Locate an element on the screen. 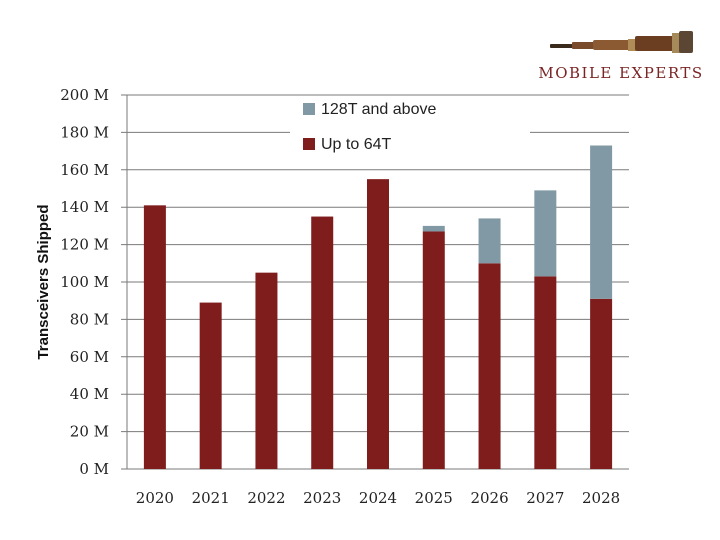 The image size is (720, 540). x-tick-label: 2025 is located at coordinates (434, 498).